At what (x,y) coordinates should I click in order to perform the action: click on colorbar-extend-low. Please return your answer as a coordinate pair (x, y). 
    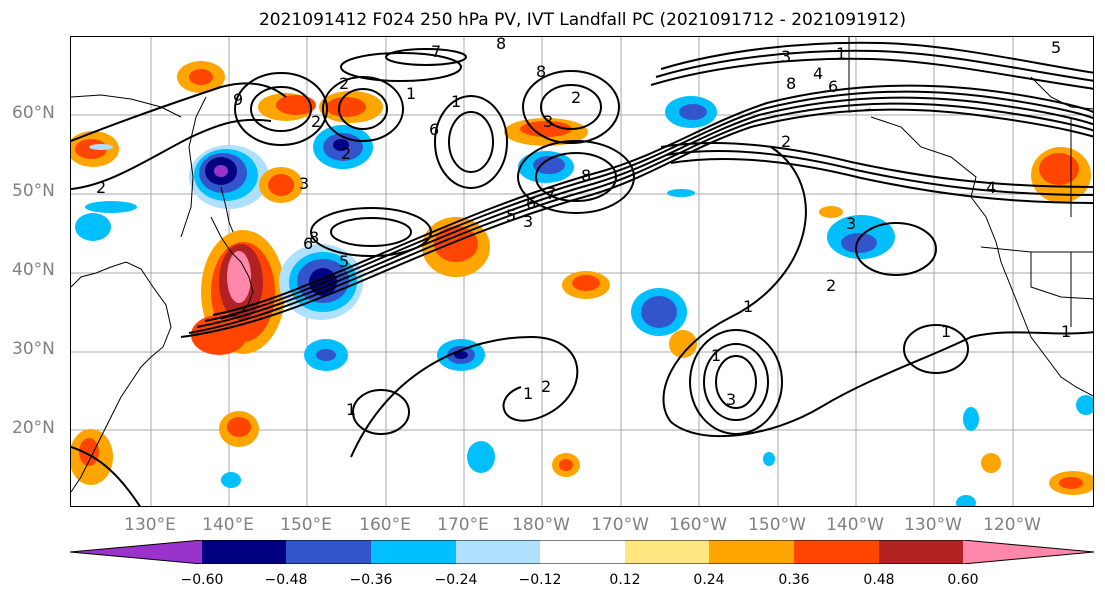
    Looking at the image, I should click on (136, 552).